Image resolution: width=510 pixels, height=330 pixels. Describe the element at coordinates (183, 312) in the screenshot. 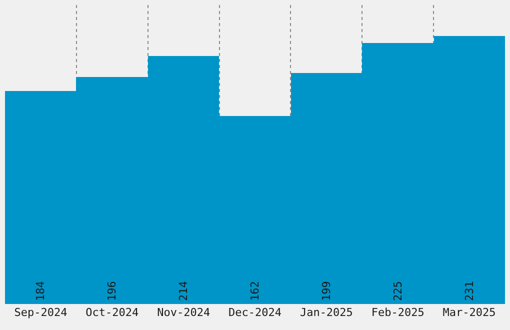

I see `x-tick-label: Nov-2024` at that location.